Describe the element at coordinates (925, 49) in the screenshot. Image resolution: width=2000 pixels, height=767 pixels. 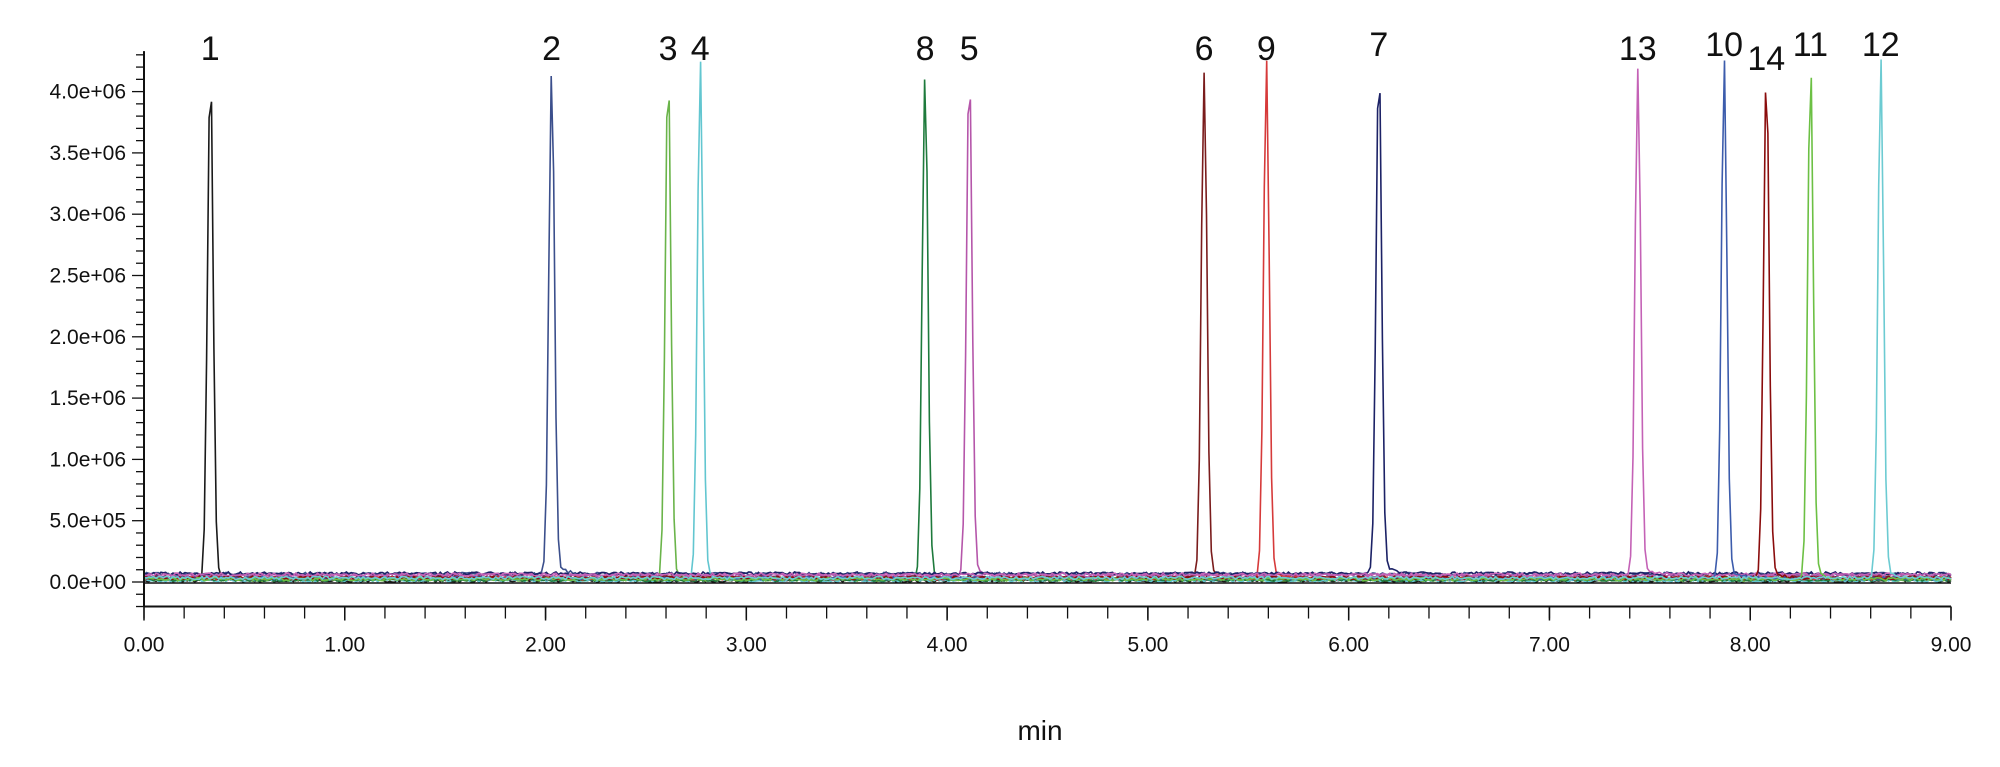
I see `peak-label-8: 8` at that location.